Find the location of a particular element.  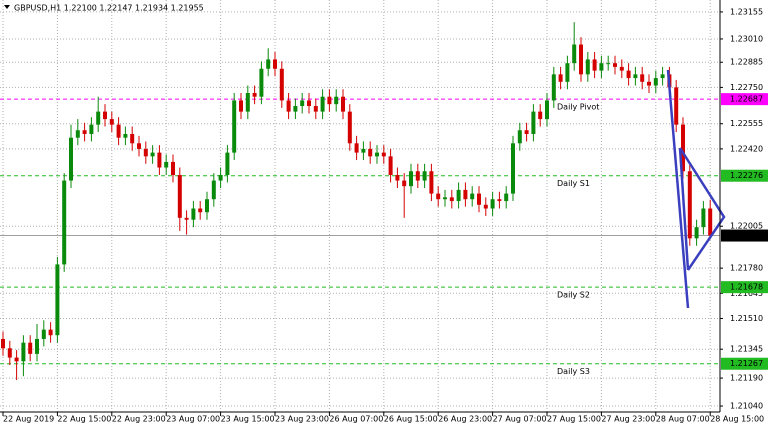

level-name: Daily S3 is located at coordinates (573, 371).